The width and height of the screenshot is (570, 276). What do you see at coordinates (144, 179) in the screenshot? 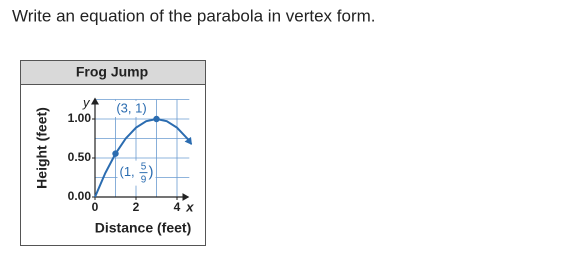
I see `point-label-denominator: 9` at bounding box center [144, 179].